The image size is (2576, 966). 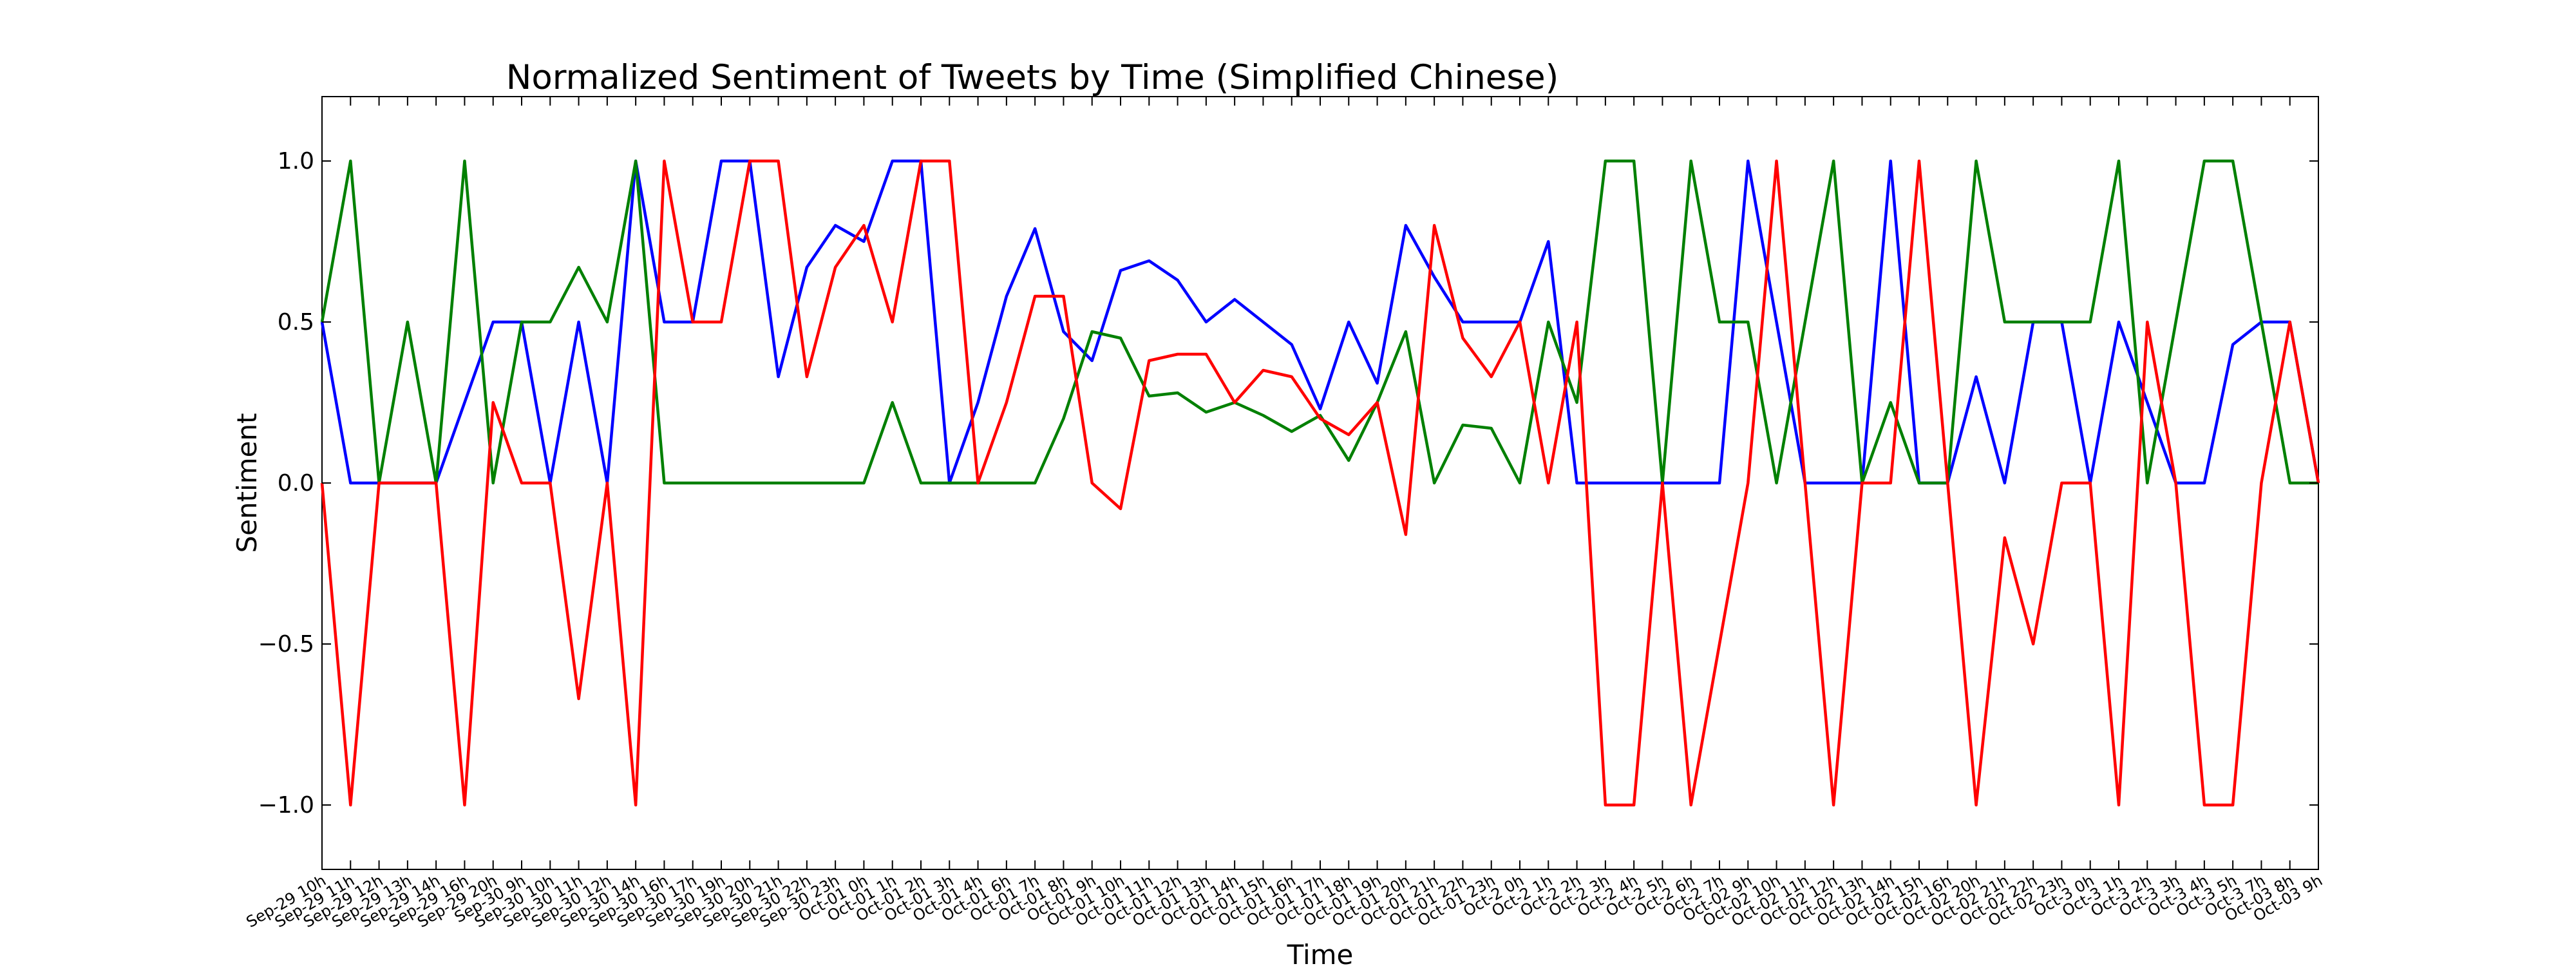 I want to click on y-tick-label: 0.5, so click(x=296, y=322).